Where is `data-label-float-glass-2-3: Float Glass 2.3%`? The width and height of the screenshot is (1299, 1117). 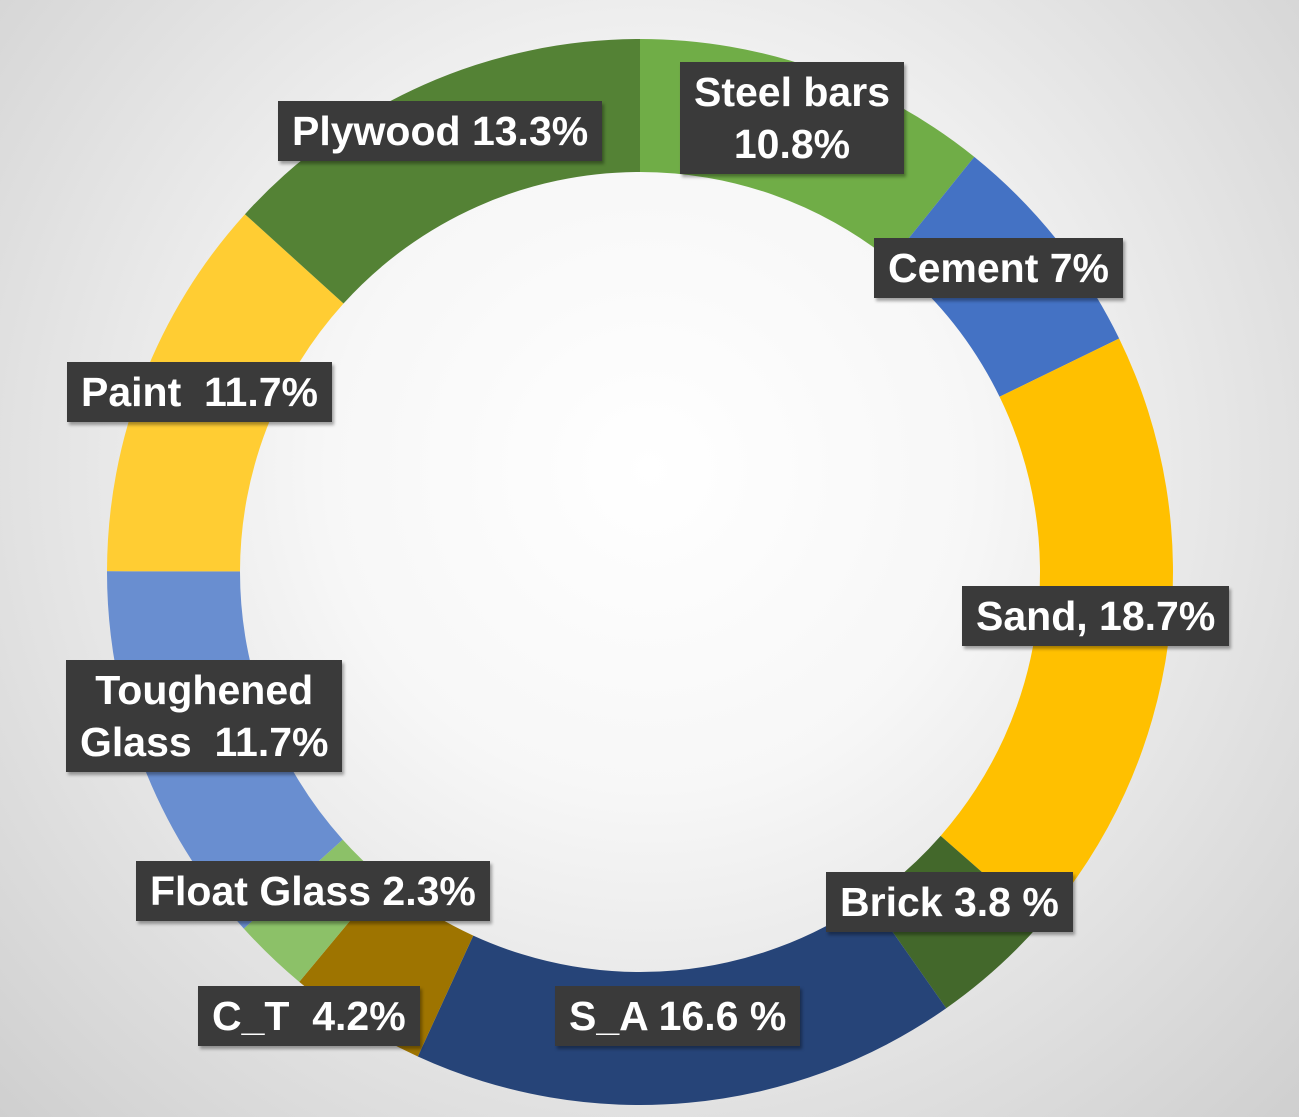 data-label-float-glass-2-3: Float Glass 2.3% is located at coordinates (313, 891).